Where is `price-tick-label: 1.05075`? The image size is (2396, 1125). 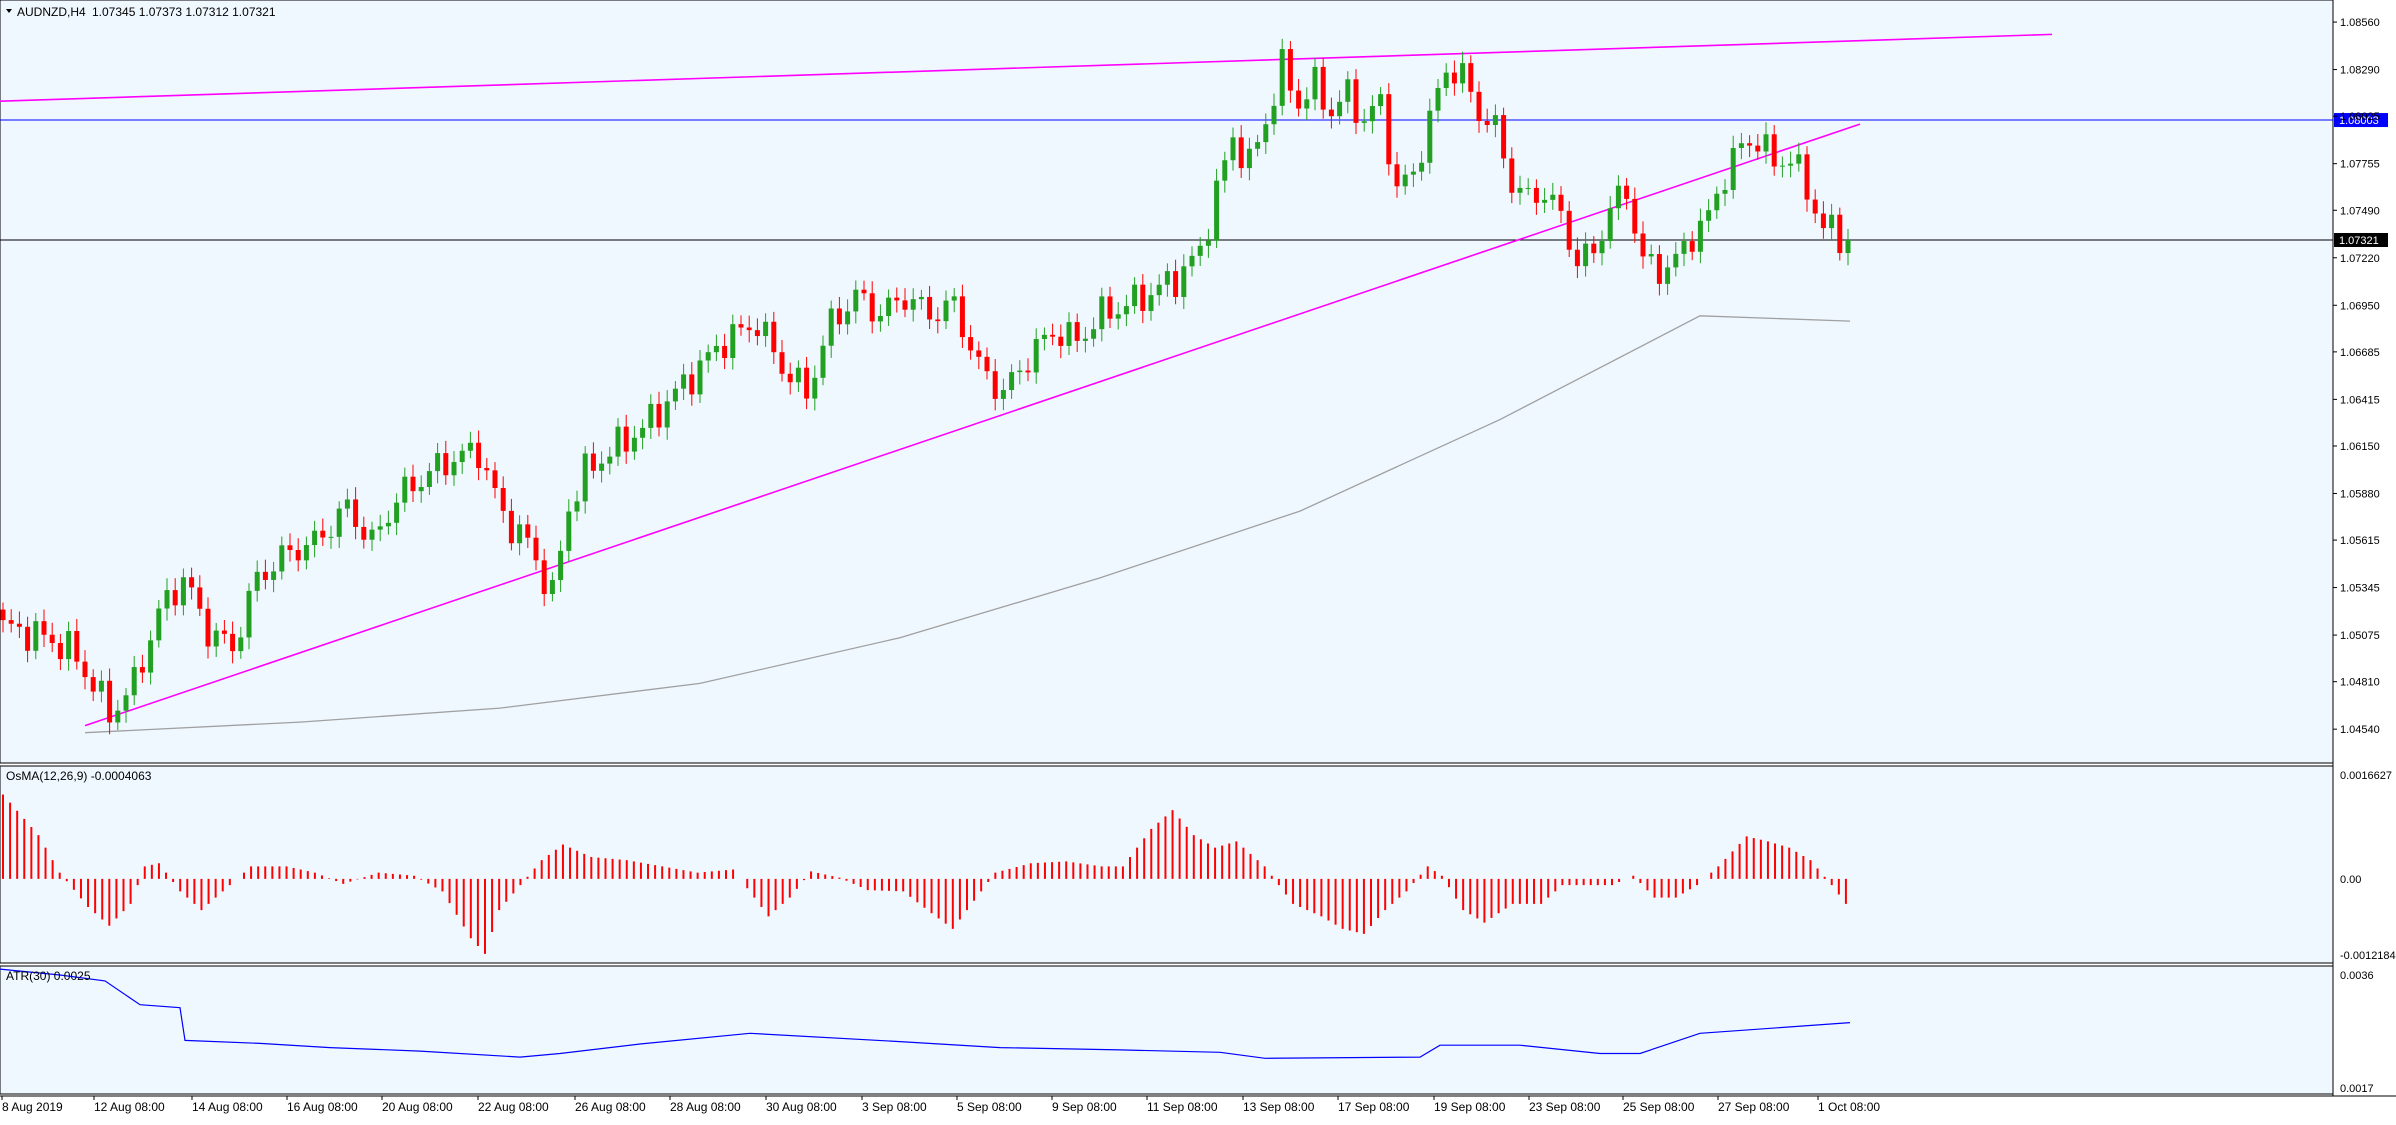 price-tick-label: 1.05075 is located at coordinates (2360, 636).